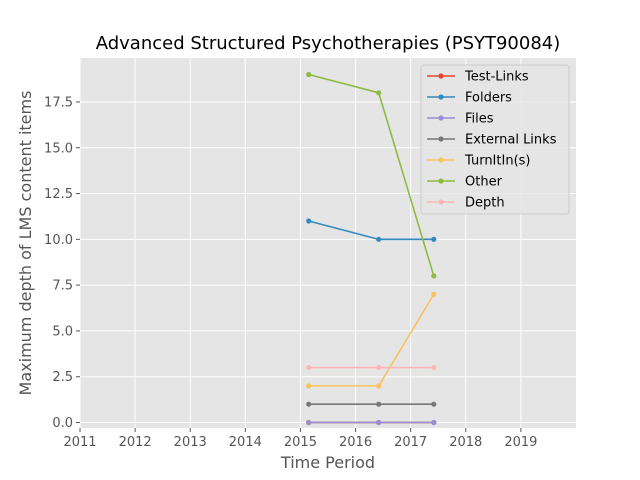  What do you see at coordinates (62, 286) in the screenshot?
I see `y-tick-label: 7.5` at bounding box center [62, 286].